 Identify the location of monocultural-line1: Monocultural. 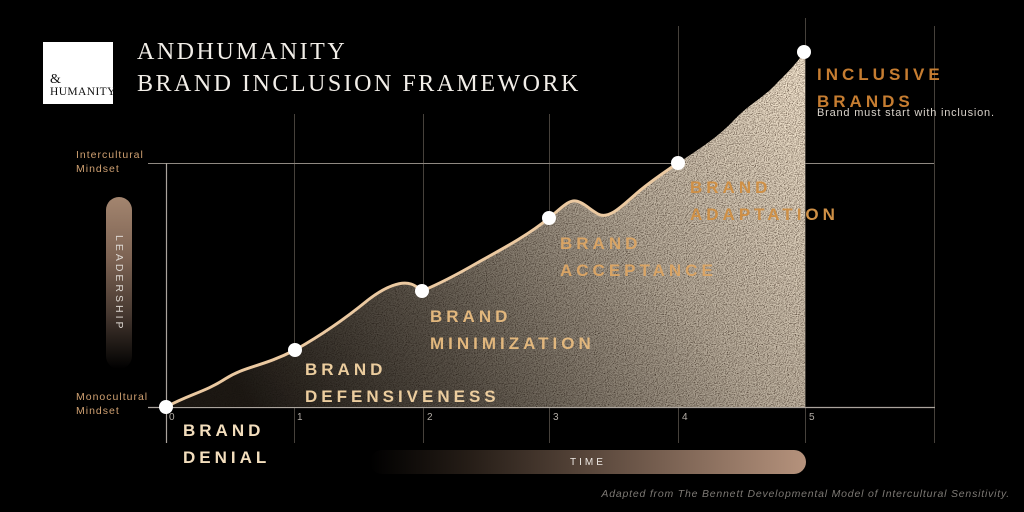
(112, 397).